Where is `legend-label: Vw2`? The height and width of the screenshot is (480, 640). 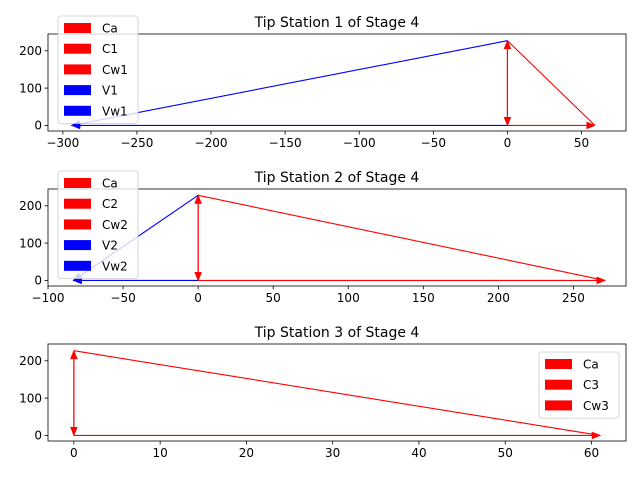
legend-label: Vw2 is located at coordinates (115, 266).